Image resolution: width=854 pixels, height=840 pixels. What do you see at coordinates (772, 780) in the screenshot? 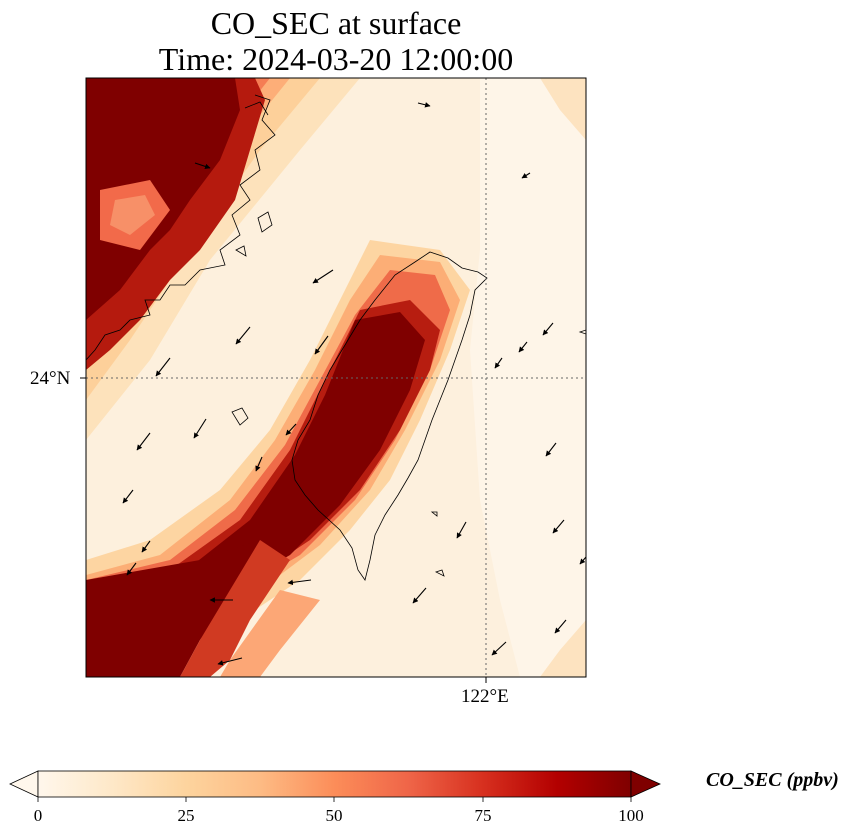
I see `colorbar-label: CO_SEC (ppbv)` at bounding box center [772, 780].